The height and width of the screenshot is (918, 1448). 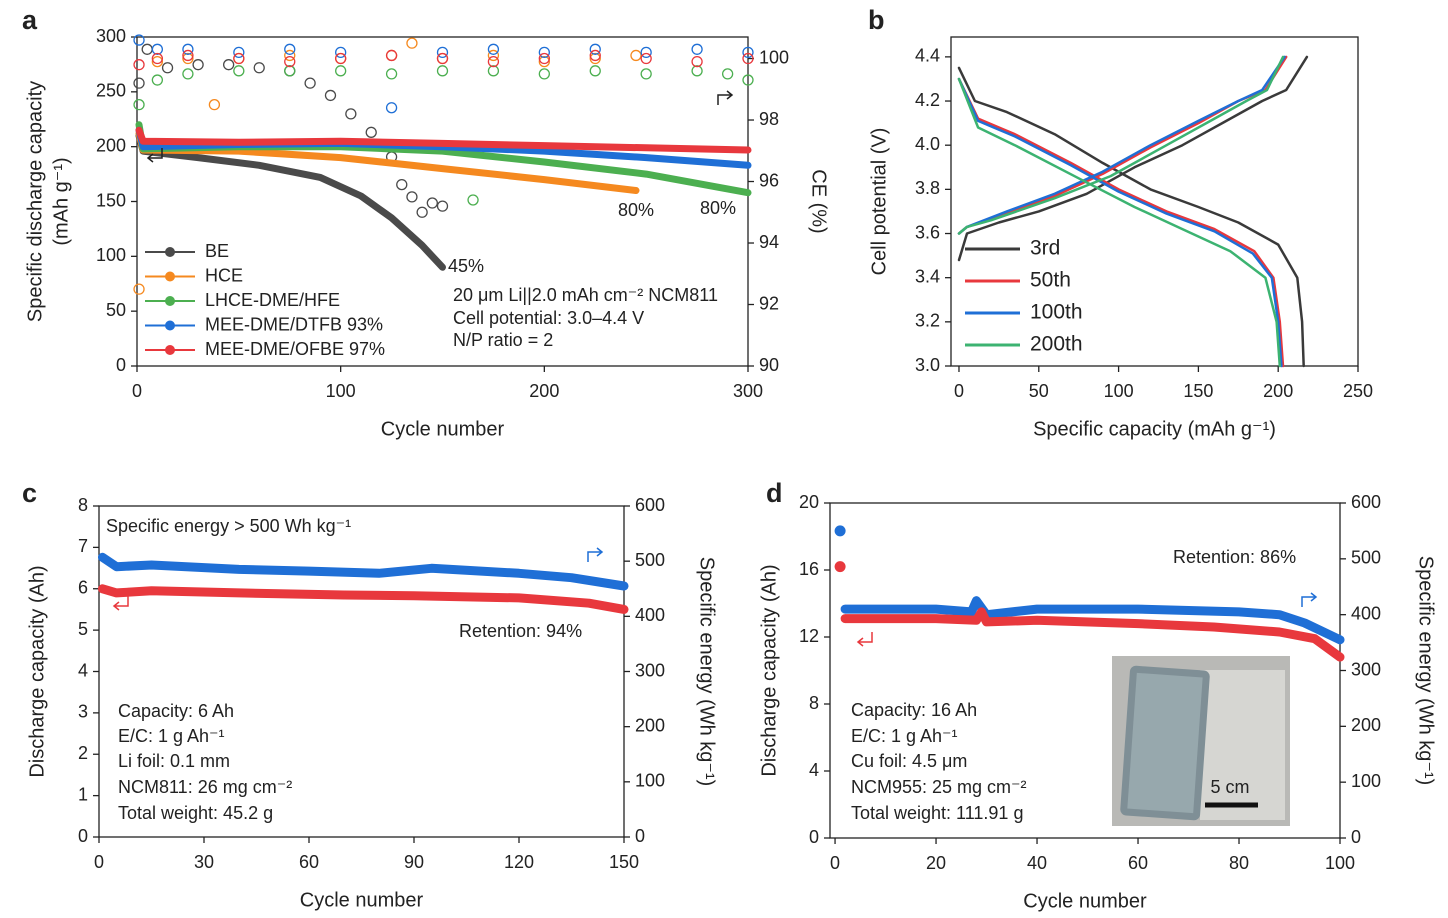 I want to click on y-axis-label: Specific discharge capacity, so click(x=35, y=201).